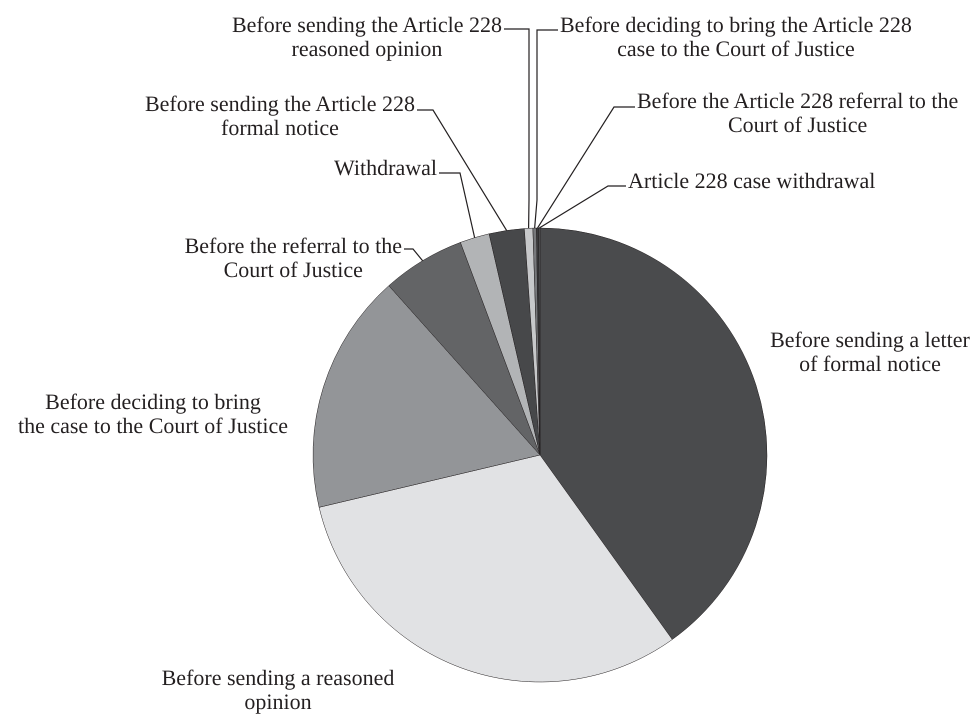 Image resolution: width=976 pixels, height=716 pixels. Describe the element at coordinates (279, 115) in the screenshot. I see `slice-label: Before sending the Article 228 formal notice` at that location.